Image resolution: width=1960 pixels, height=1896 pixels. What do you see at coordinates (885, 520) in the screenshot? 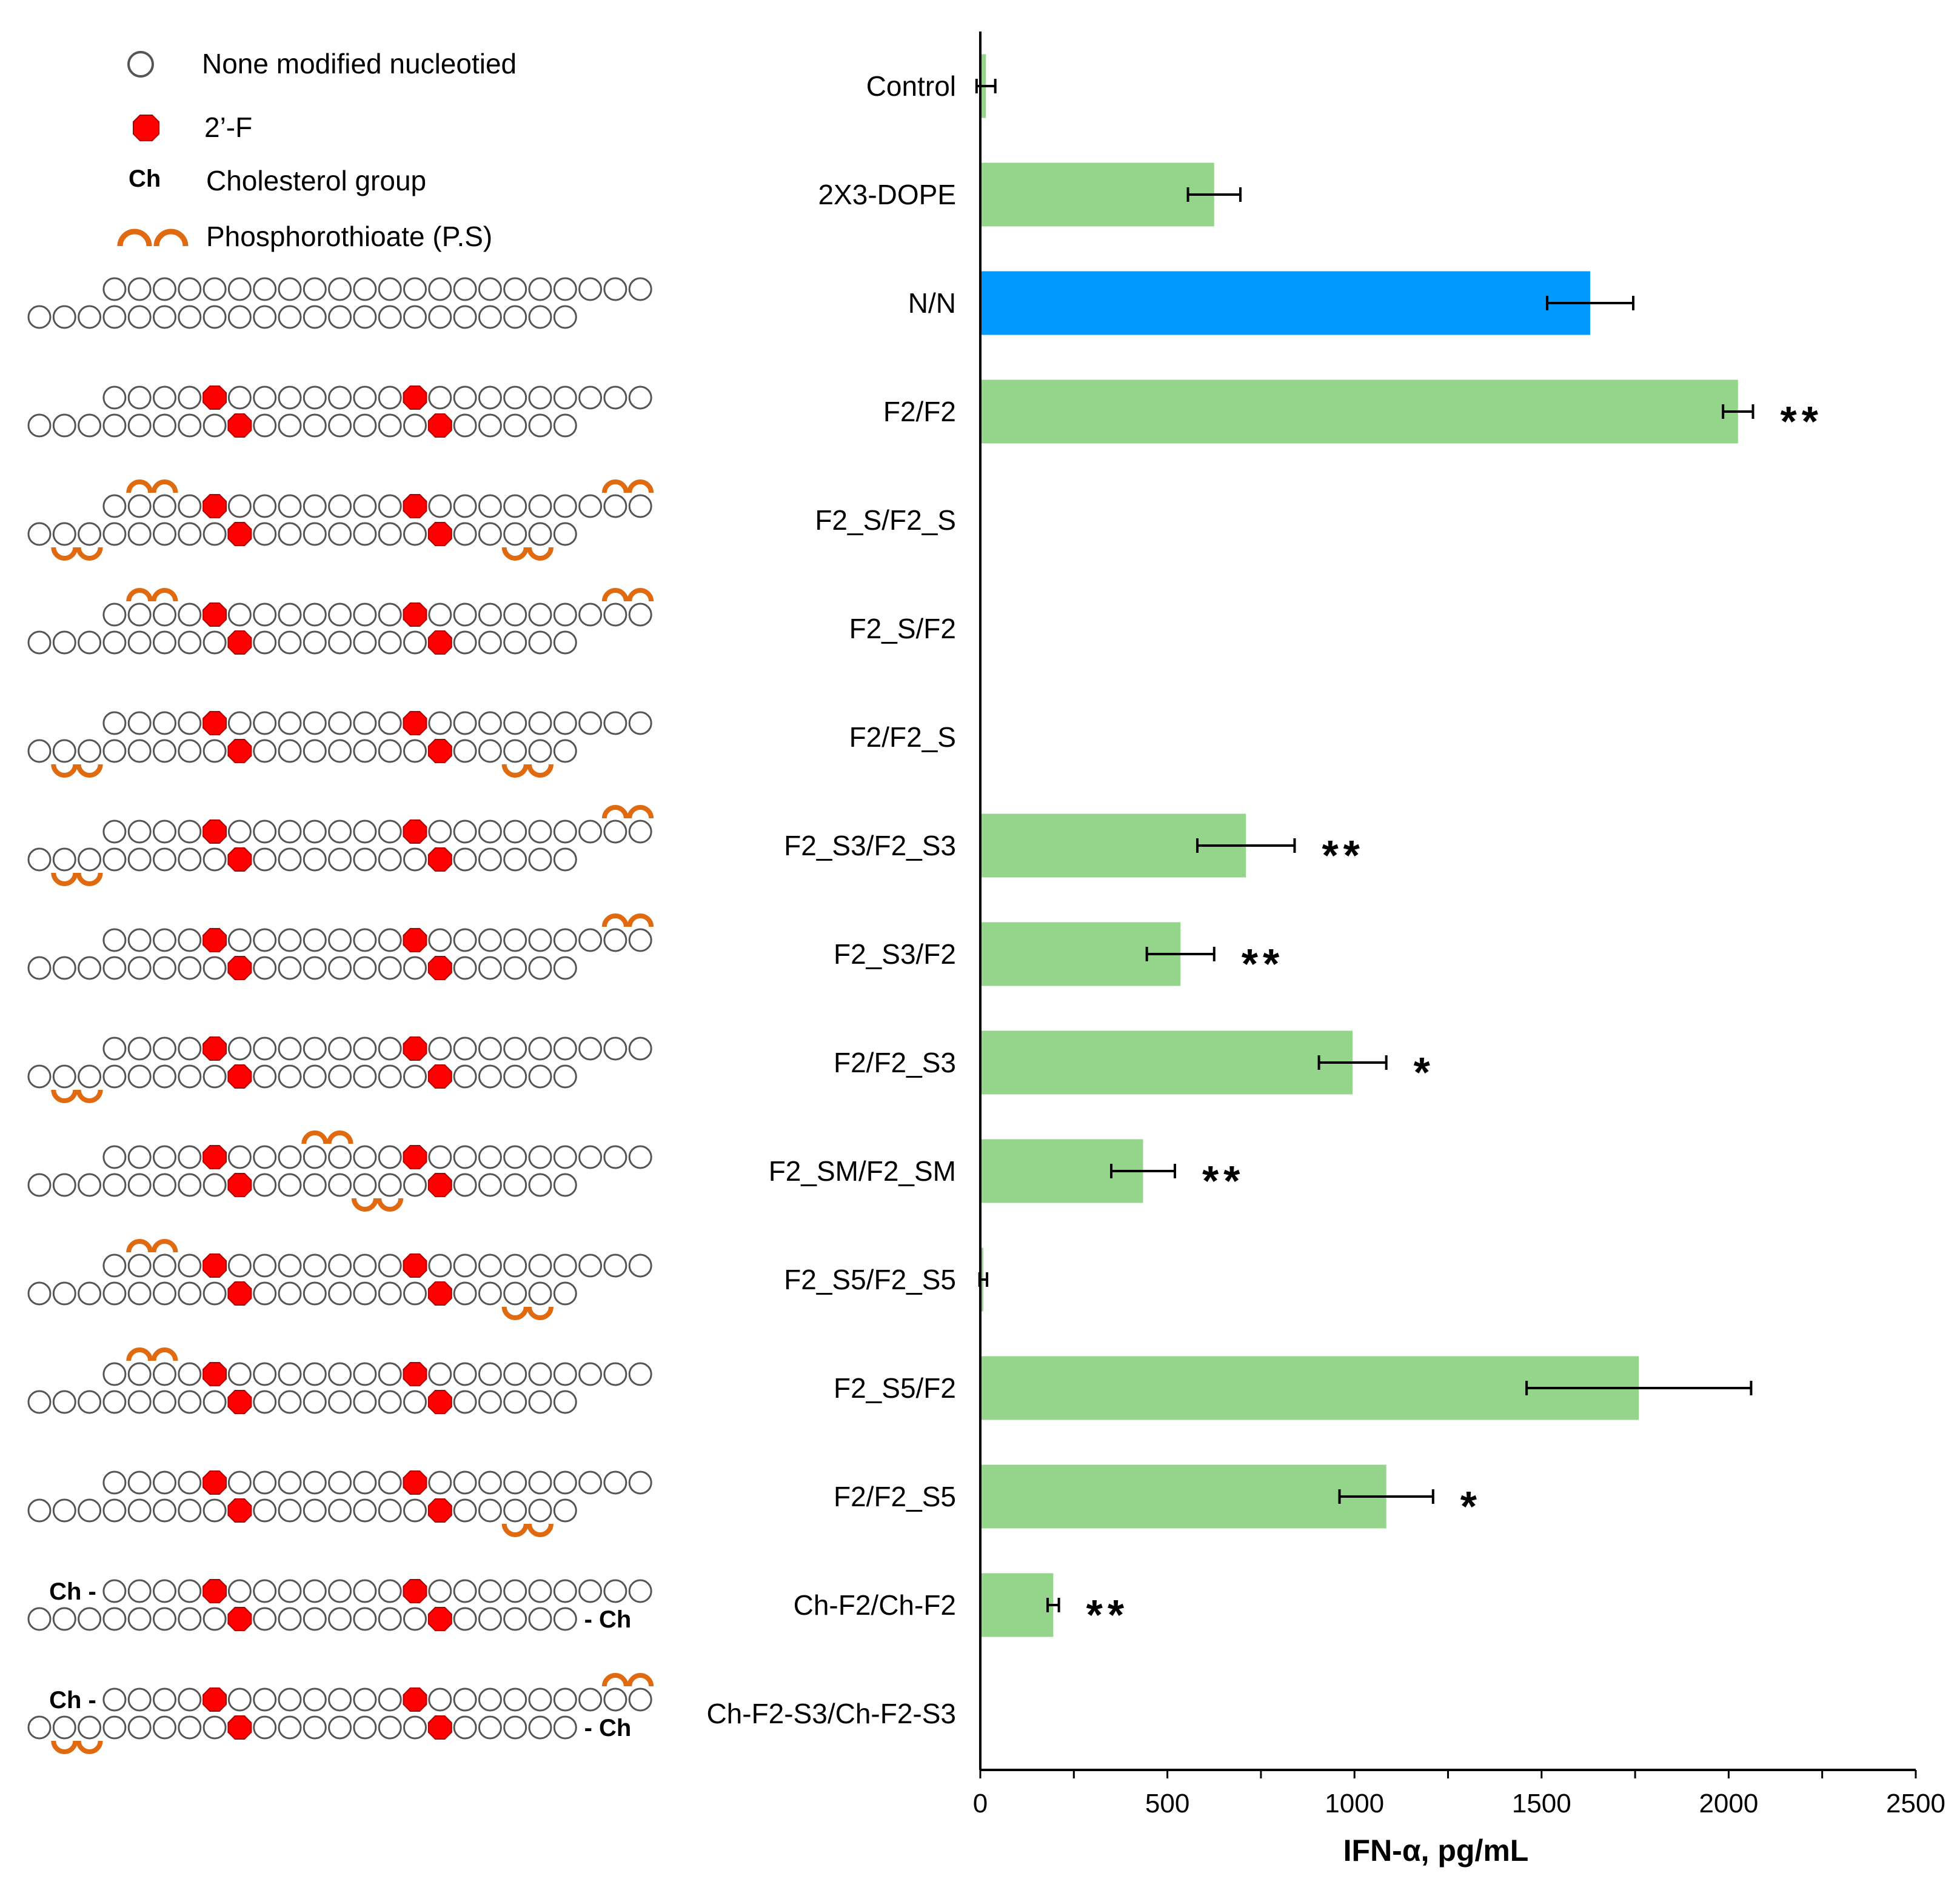
I see `category-label: F2_S/F2_S` at bounding box center [885, 520].